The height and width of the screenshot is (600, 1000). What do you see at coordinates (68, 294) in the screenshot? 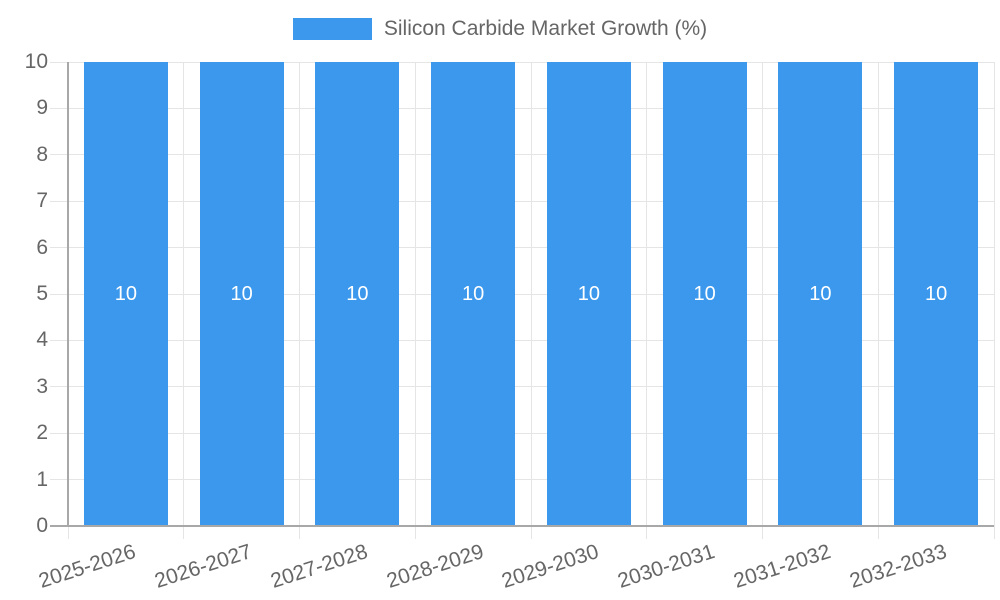
I see `y-axis-line` at bounding box center [68, 294].